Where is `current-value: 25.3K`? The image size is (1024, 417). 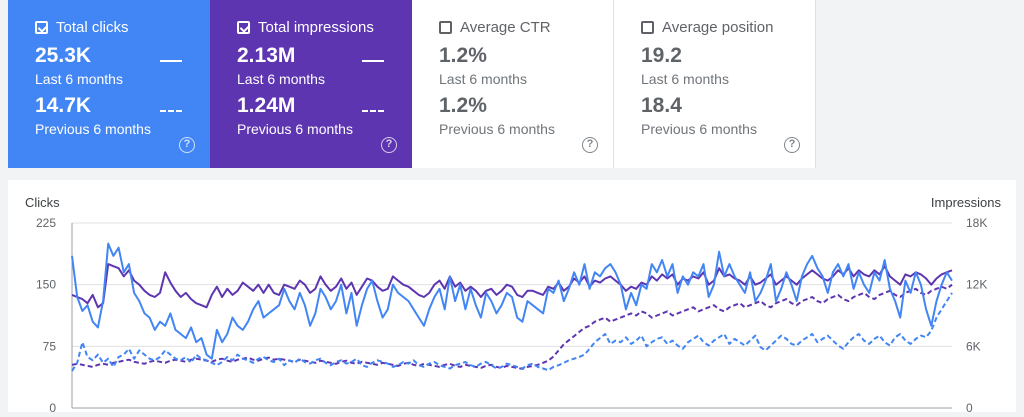
current-value: 25.3K is located at coordinates (63, 55).